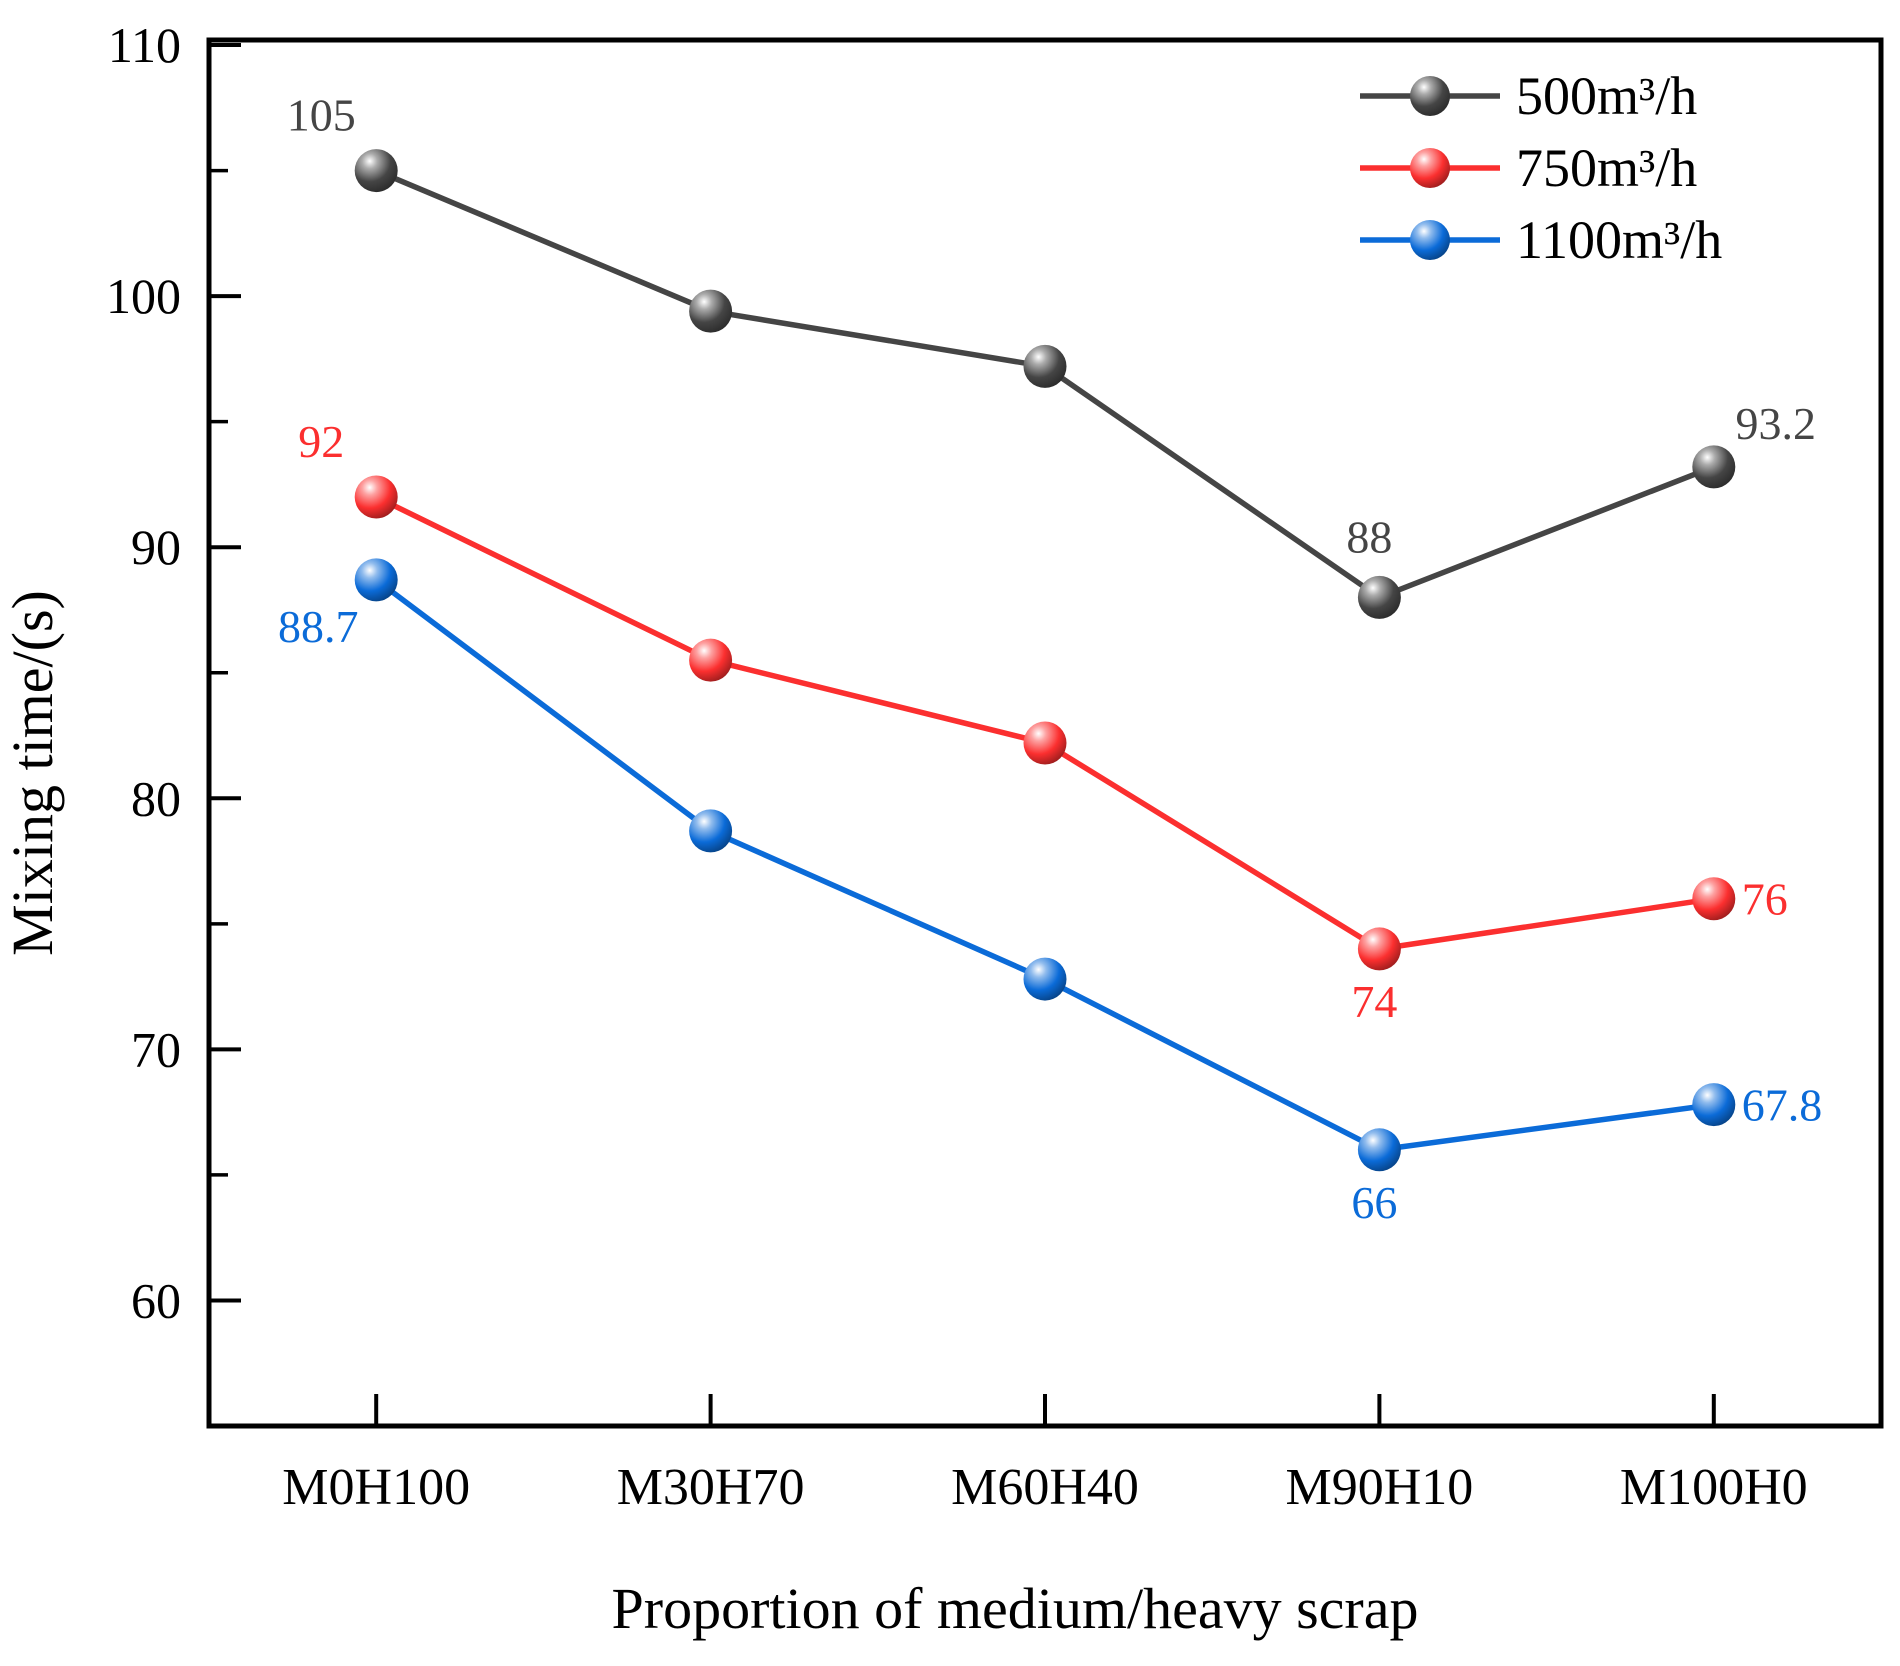 The image size is (1900, 1666). I want to click on x-tick-label: M0H100, so click(376, 1487).